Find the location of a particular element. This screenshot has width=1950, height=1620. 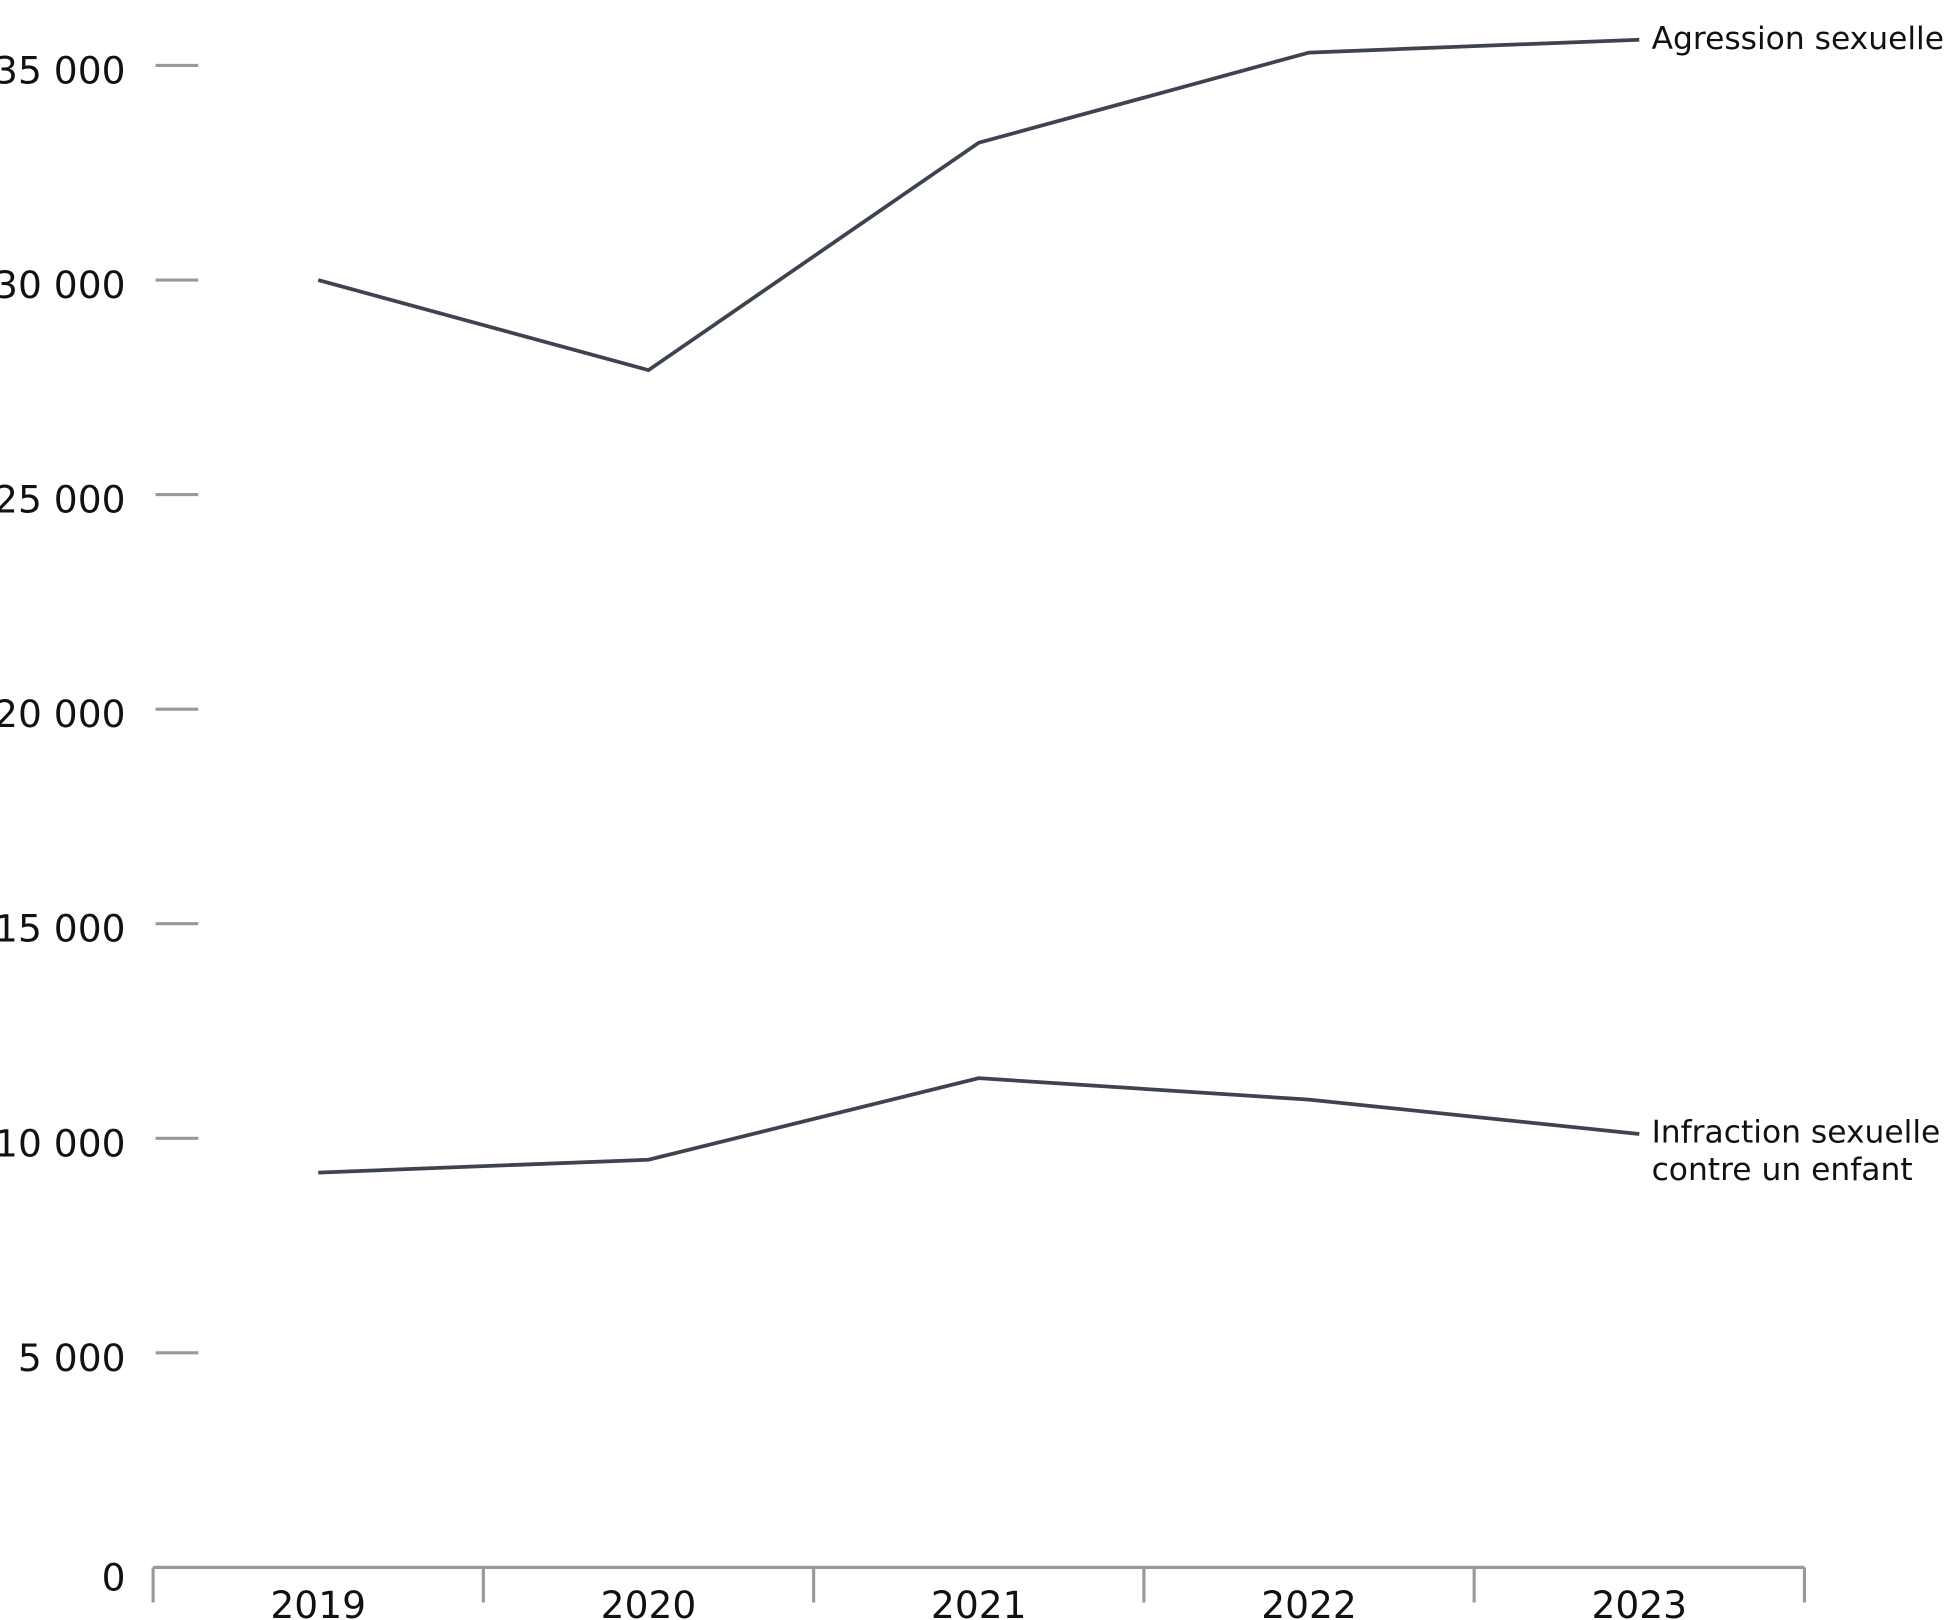

y-tick-label: 0 is located at coordinates (114, 1577).